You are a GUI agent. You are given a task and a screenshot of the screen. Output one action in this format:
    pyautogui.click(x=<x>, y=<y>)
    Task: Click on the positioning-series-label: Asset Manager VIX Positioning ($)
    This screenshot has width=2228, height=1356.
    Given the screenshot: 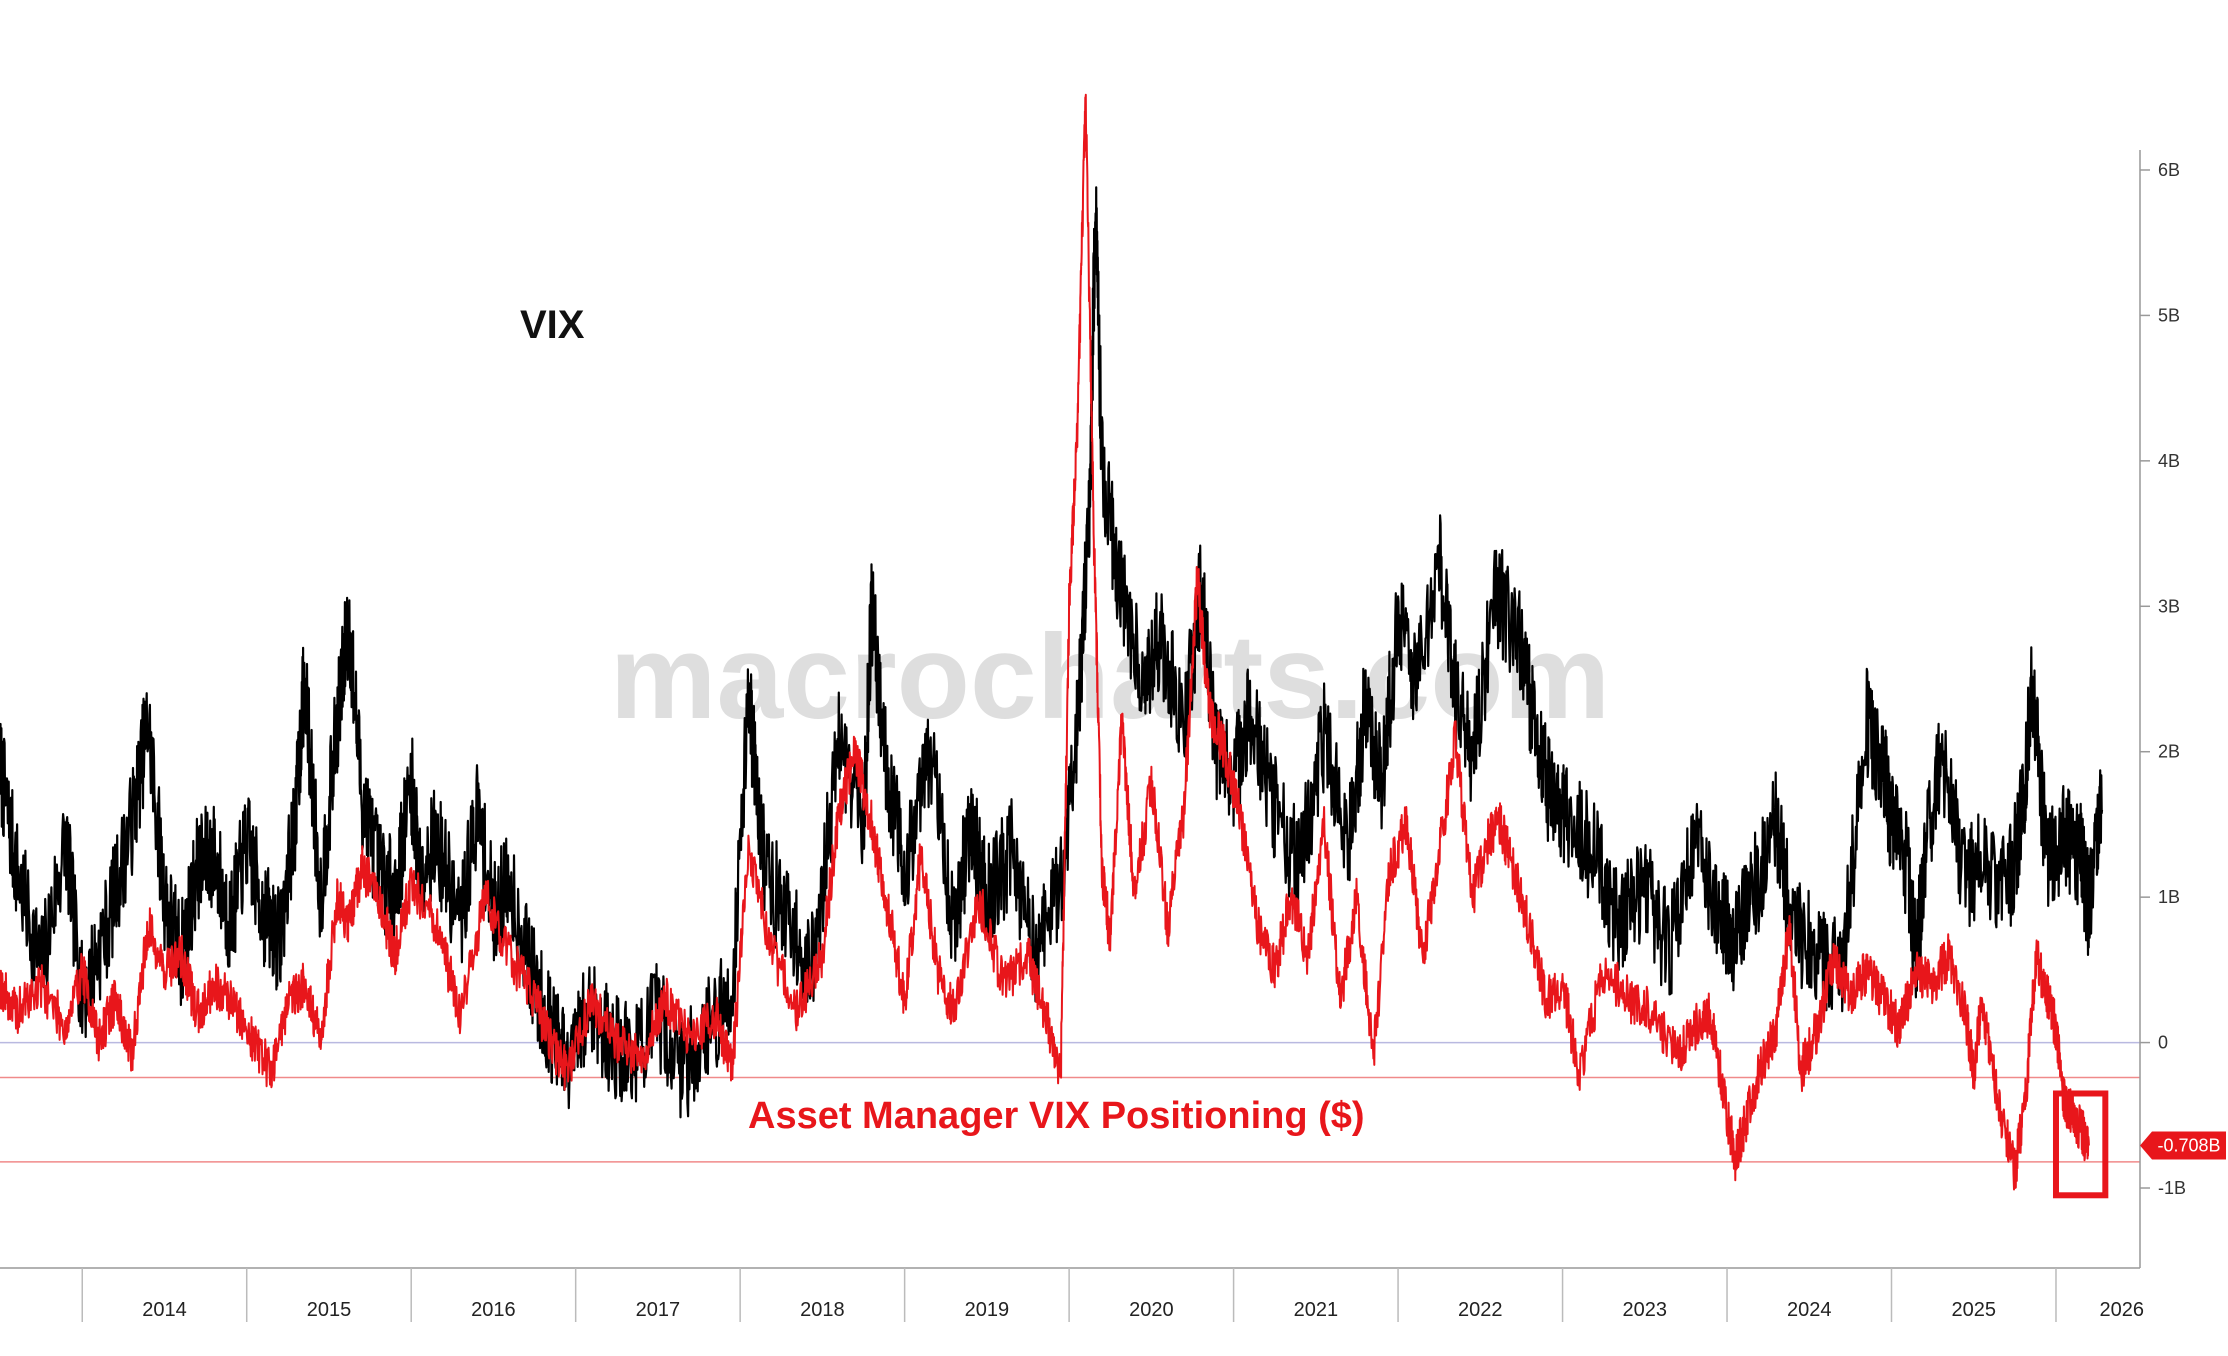 What is the action you would take?
    pyautogui.click(x=1056, y=1116)
    